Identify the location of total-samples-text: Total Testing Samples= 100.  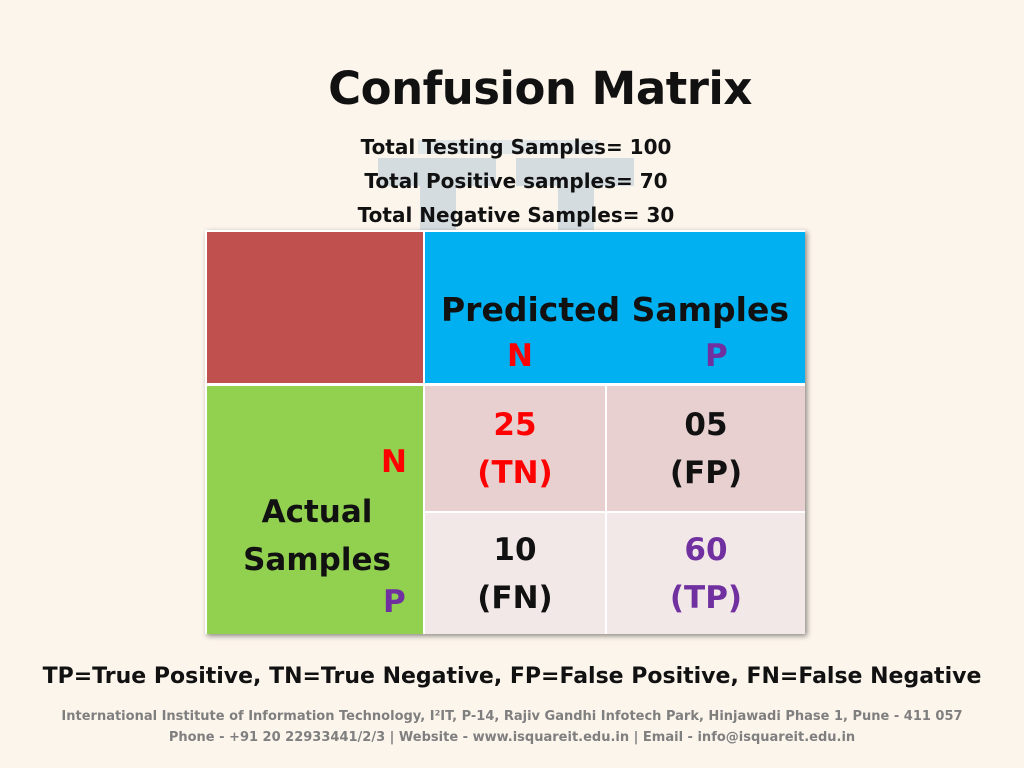
(516, 147).